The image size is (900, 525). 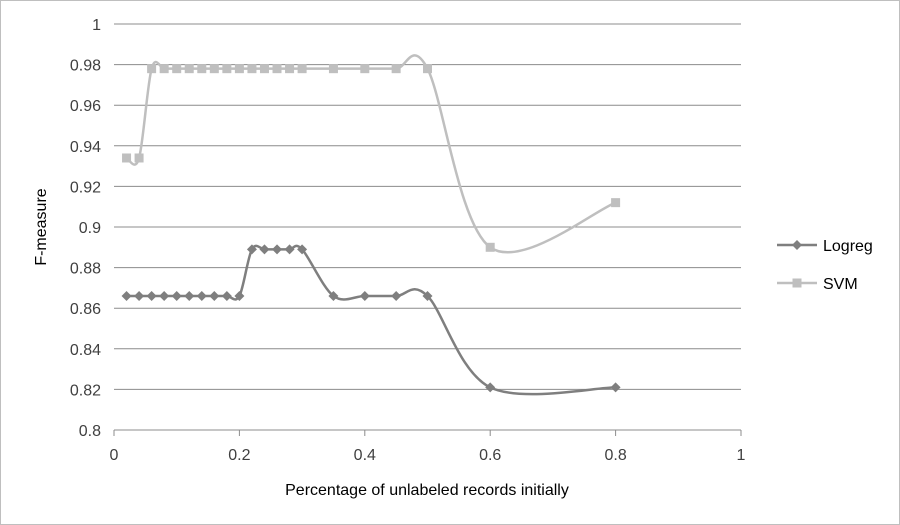 What do you see at coordinates (365, 455) in the screenshot?
I see `x-tick-label: 0.4` at bounding box center [365, 455].